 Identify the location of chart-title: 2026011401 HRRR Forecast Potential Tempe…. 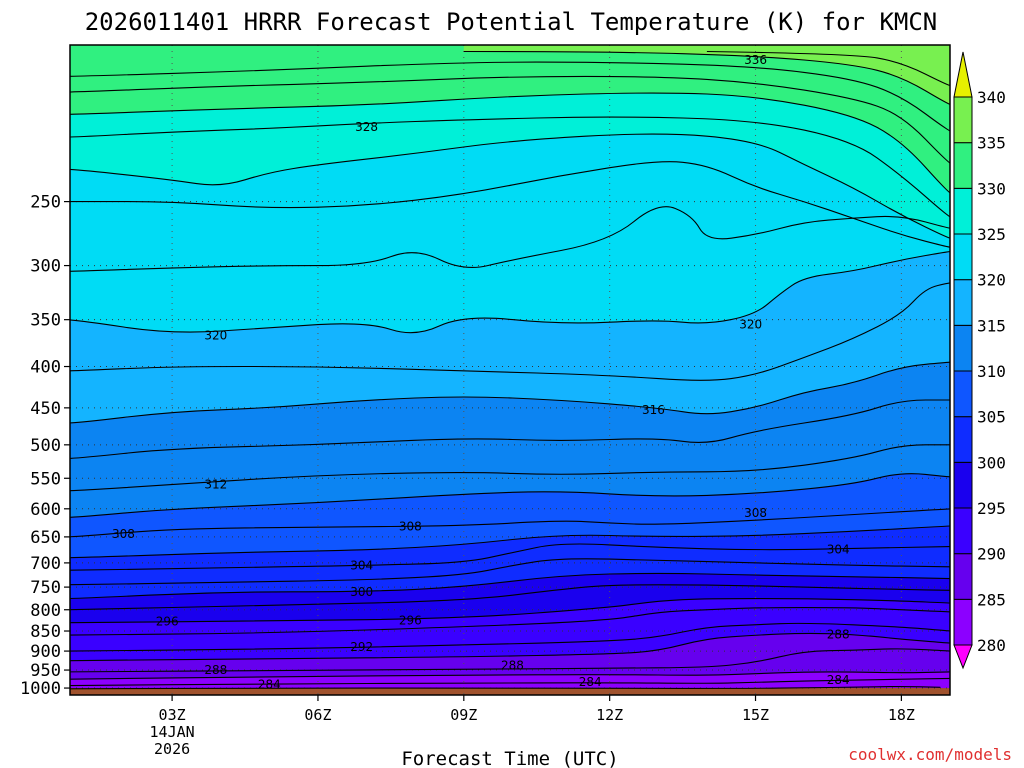
(511, 22).